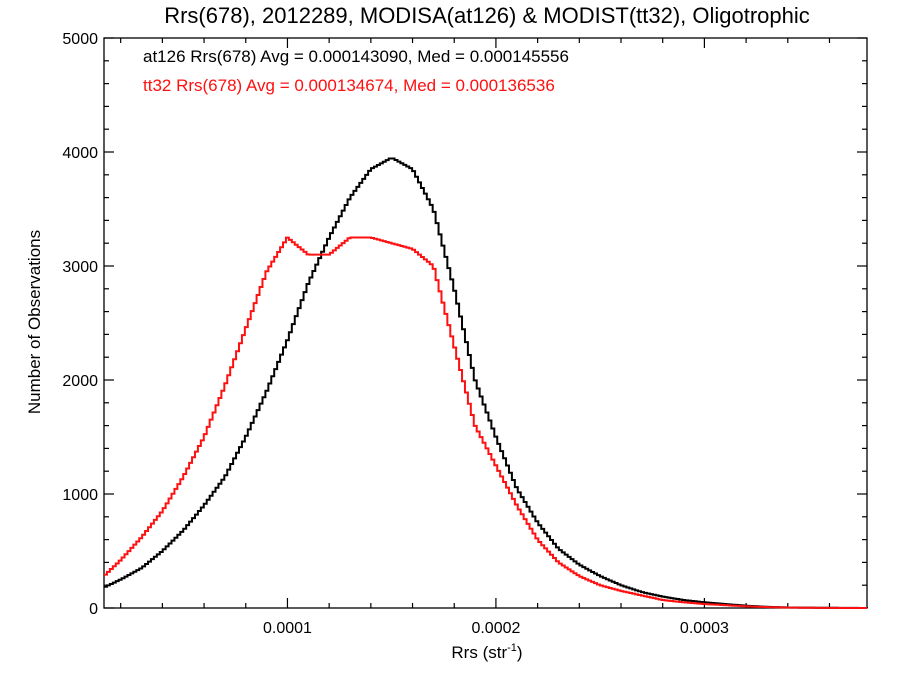 The image size is (900, 675). I want to click on y-tick-label: 3000, so click(80, 267).